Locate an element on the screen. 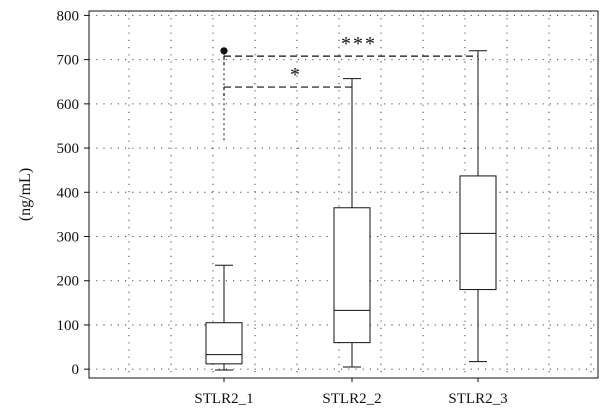 This screenshot has width=611, height=411. y-tick-label: 400 is located at coordinates (68, 193).